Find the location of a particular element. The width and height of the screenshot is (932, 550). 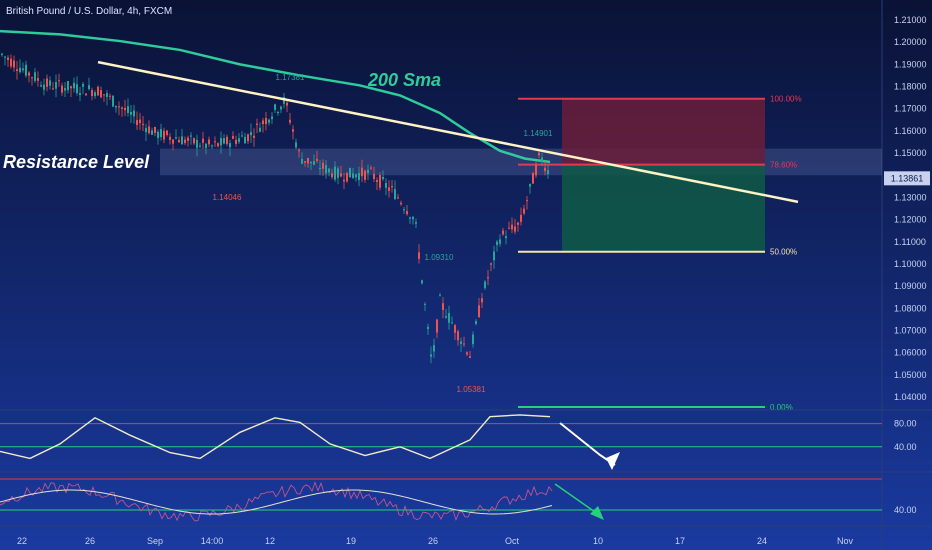

price-annotation: 1.17381 is located at coordinates (290, 77).